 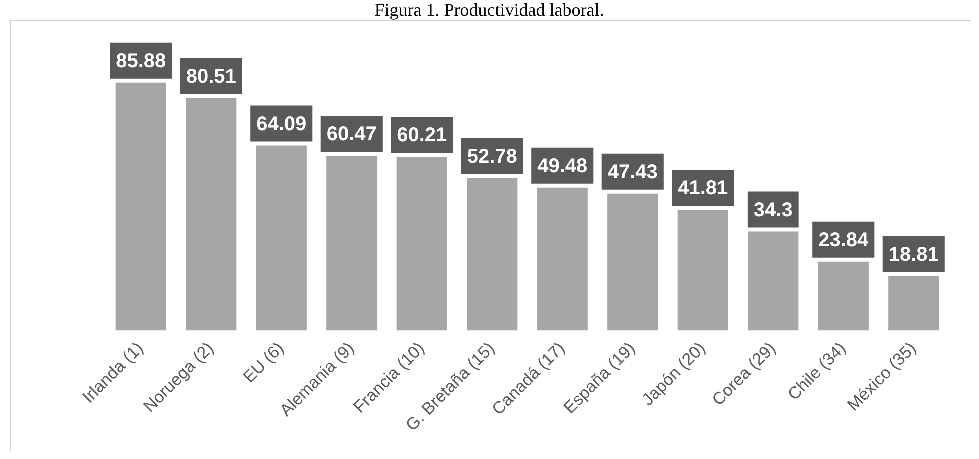 What do you see at coordinates (211, 77) in the screenshot?
I see `data-label: 80.51` at bounding box center [211, 77].